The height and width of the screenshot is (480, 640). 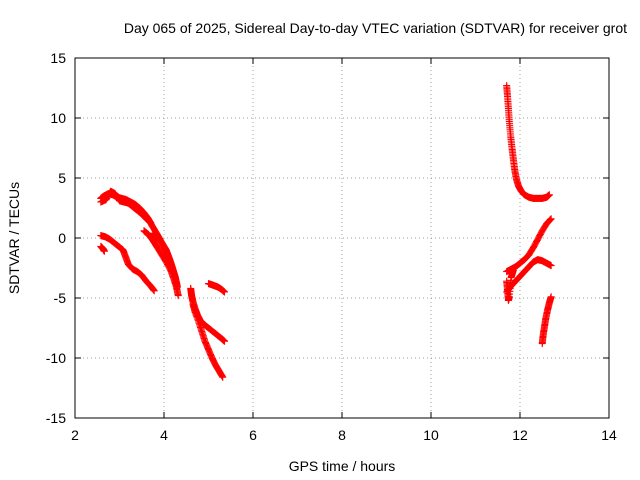 What do you see at coordinates (56, 358) in the screenshot?
I see `y-tick-label: -10` at bounding box center [56, 358].